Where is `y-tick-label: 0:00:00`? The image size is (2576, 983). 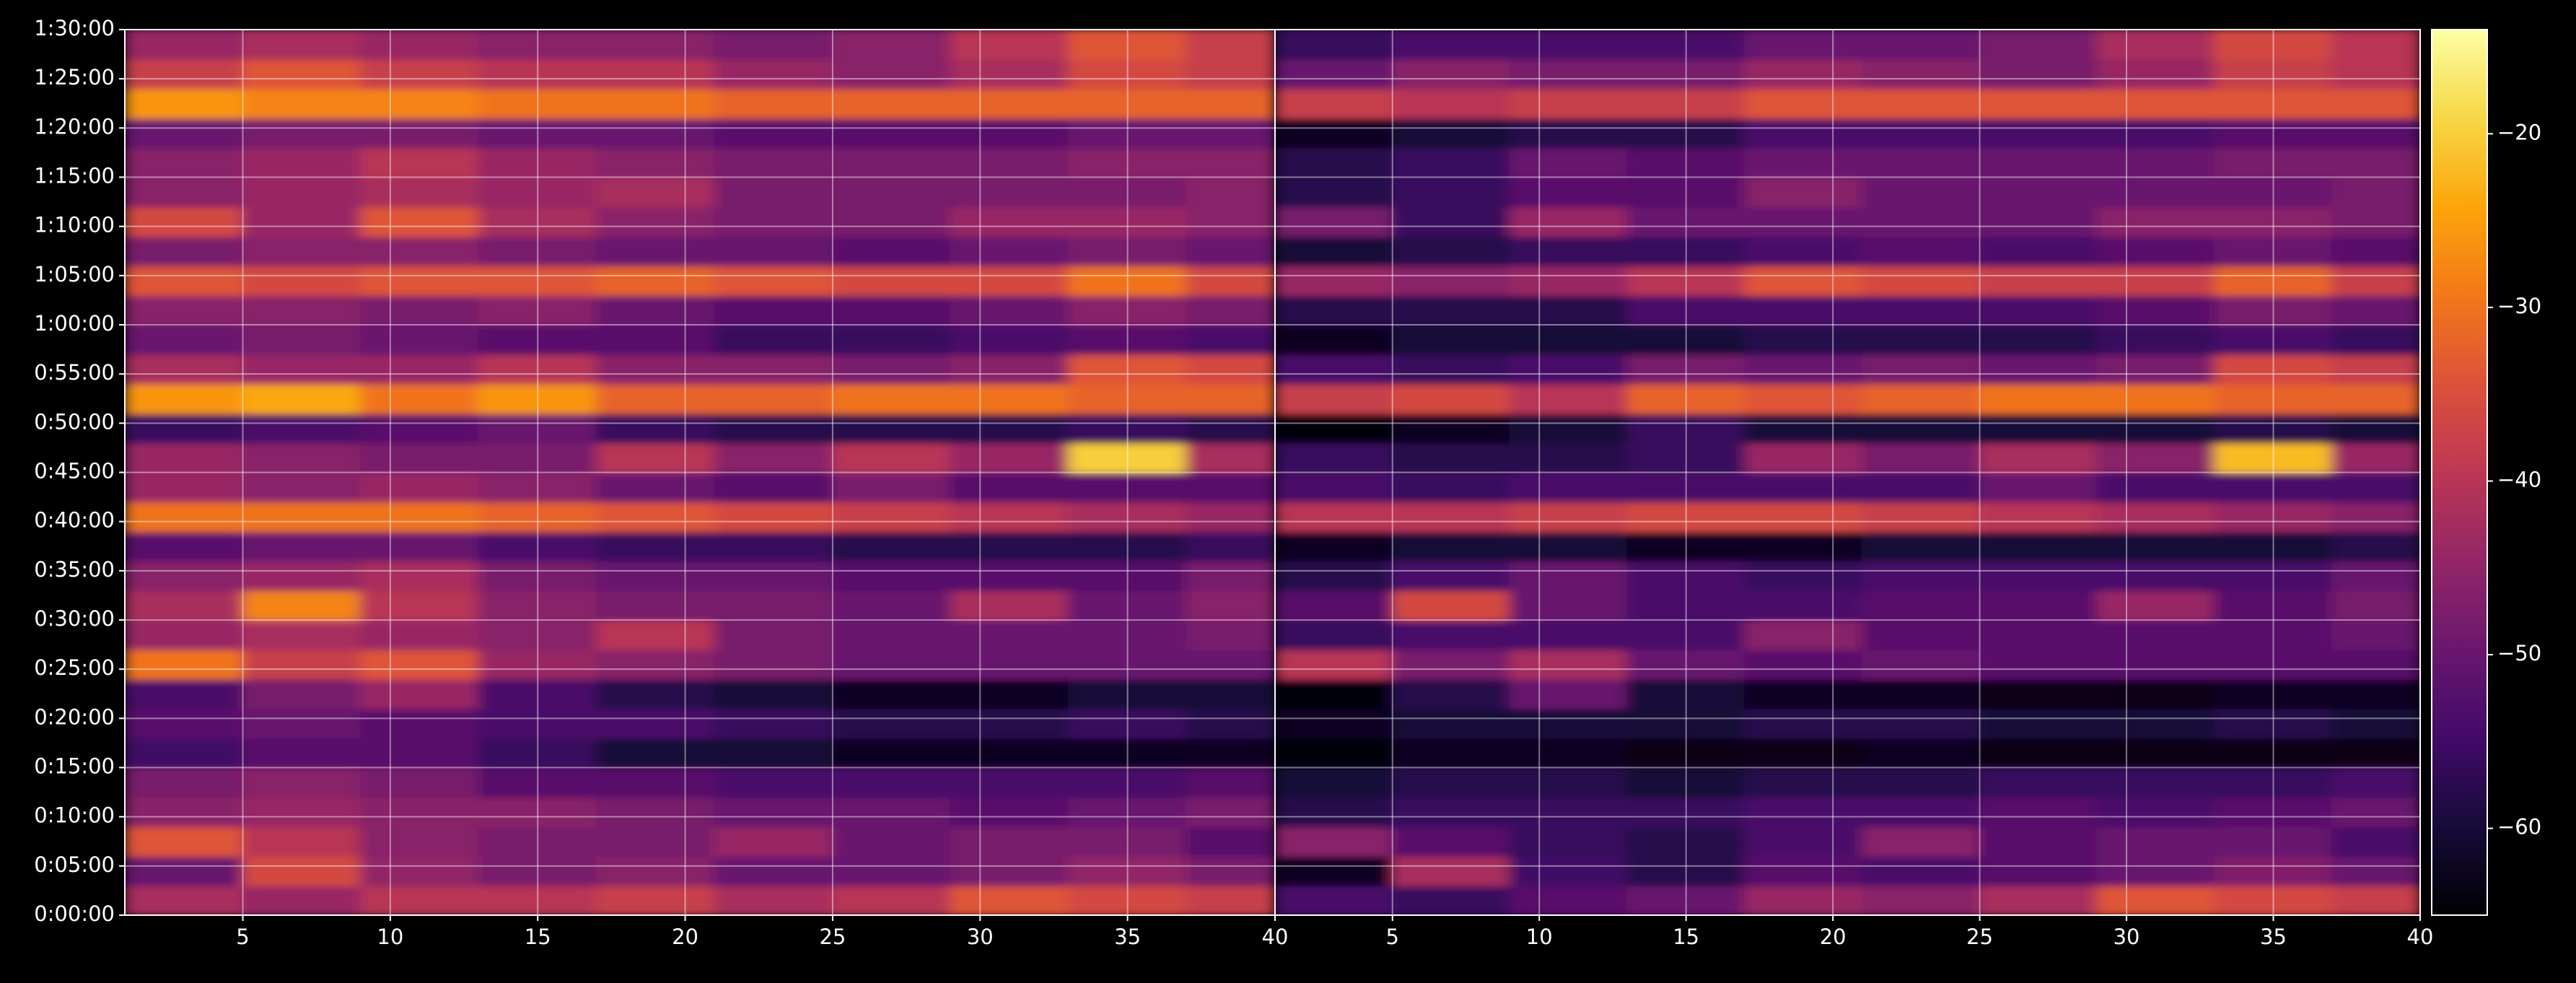 y-tick-label: 0:00:00 is located at coordinates (74, 913).